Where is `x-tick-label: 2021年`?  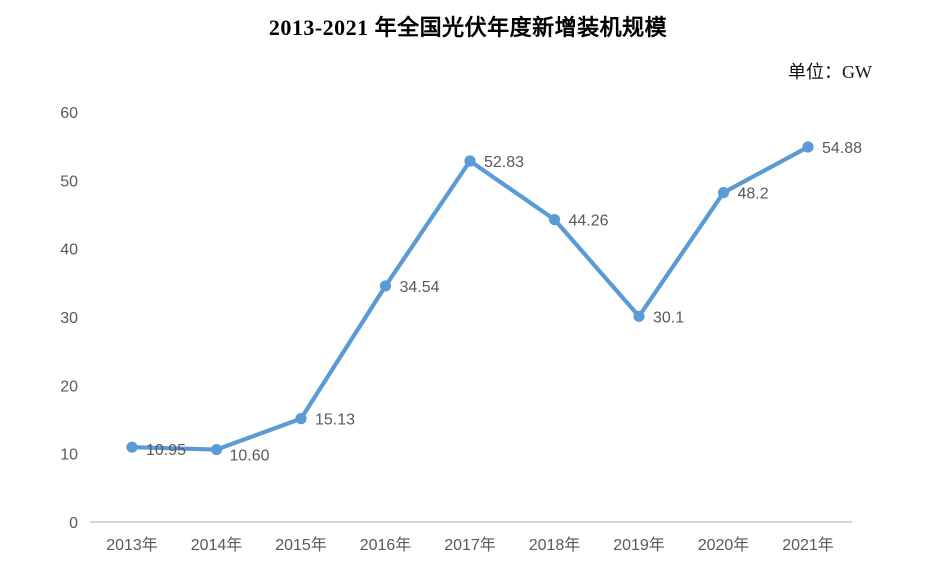
x-tick-label: 2021年 is located at coordinates (808, 545).